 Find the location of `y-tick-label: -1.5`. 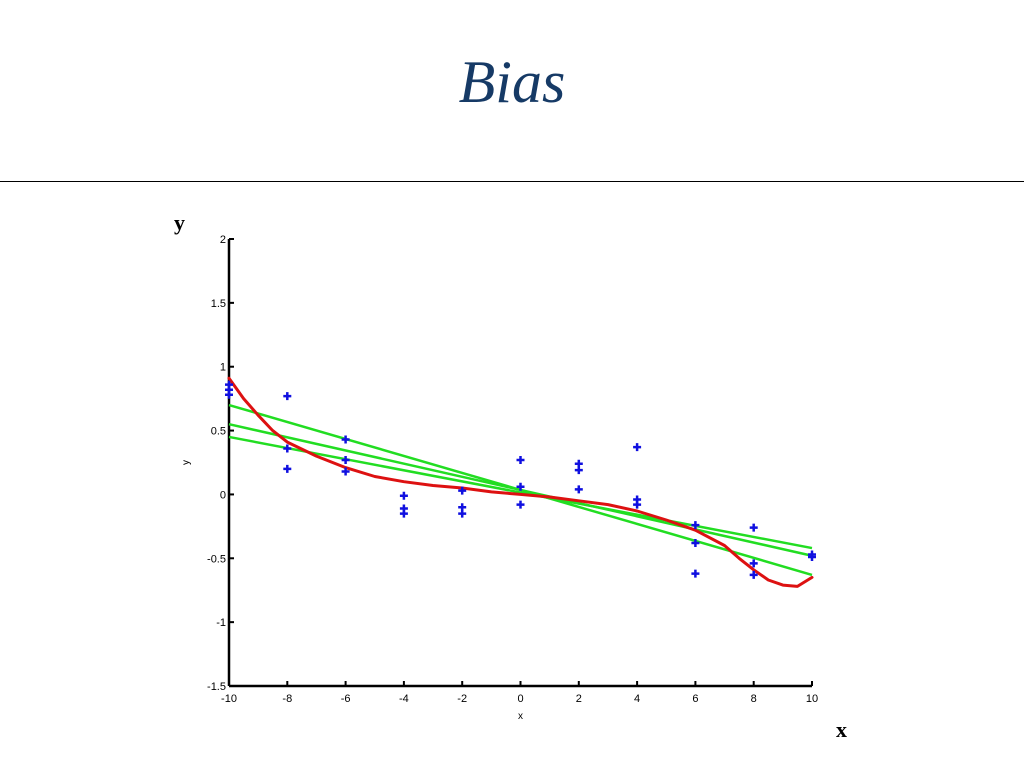

y-tick-label: -1.5 is located at coordinates (216, 687).